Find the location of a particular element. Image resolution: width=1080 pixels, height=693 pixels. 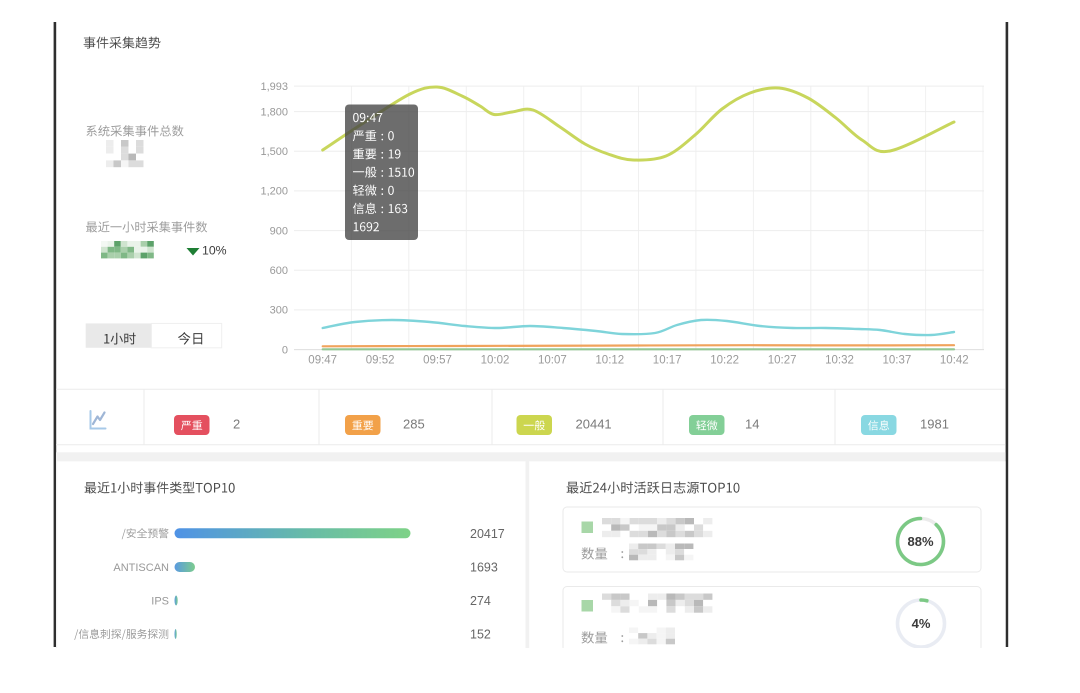

svg-text: 1,800 is located at coordinates (274, 112).